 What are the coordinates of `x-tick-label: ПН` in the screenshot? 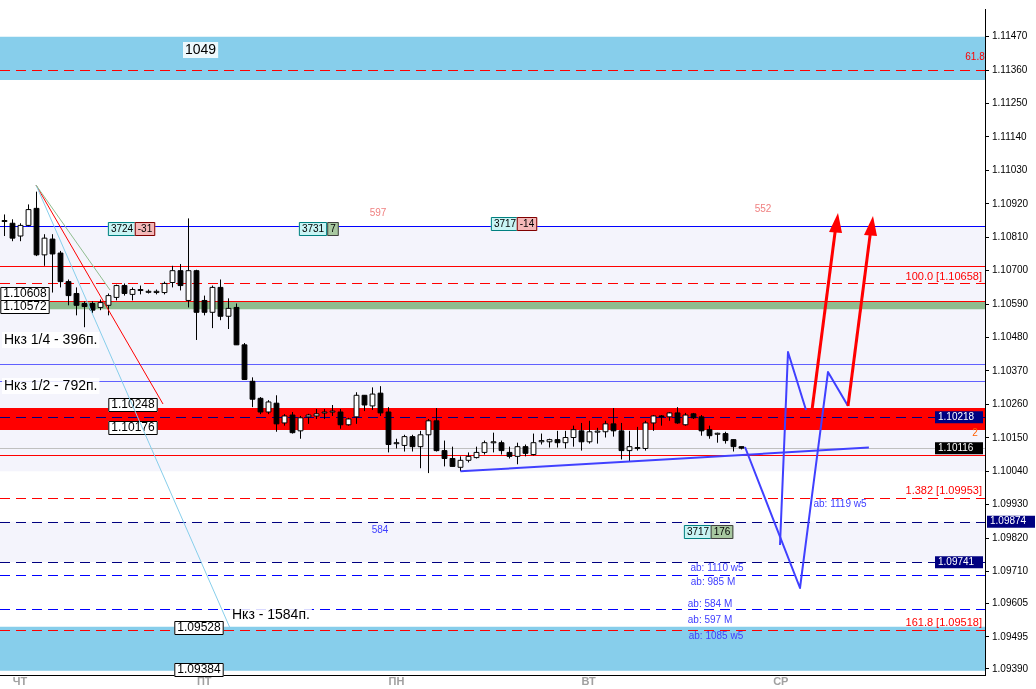 It's located at (396, 681).